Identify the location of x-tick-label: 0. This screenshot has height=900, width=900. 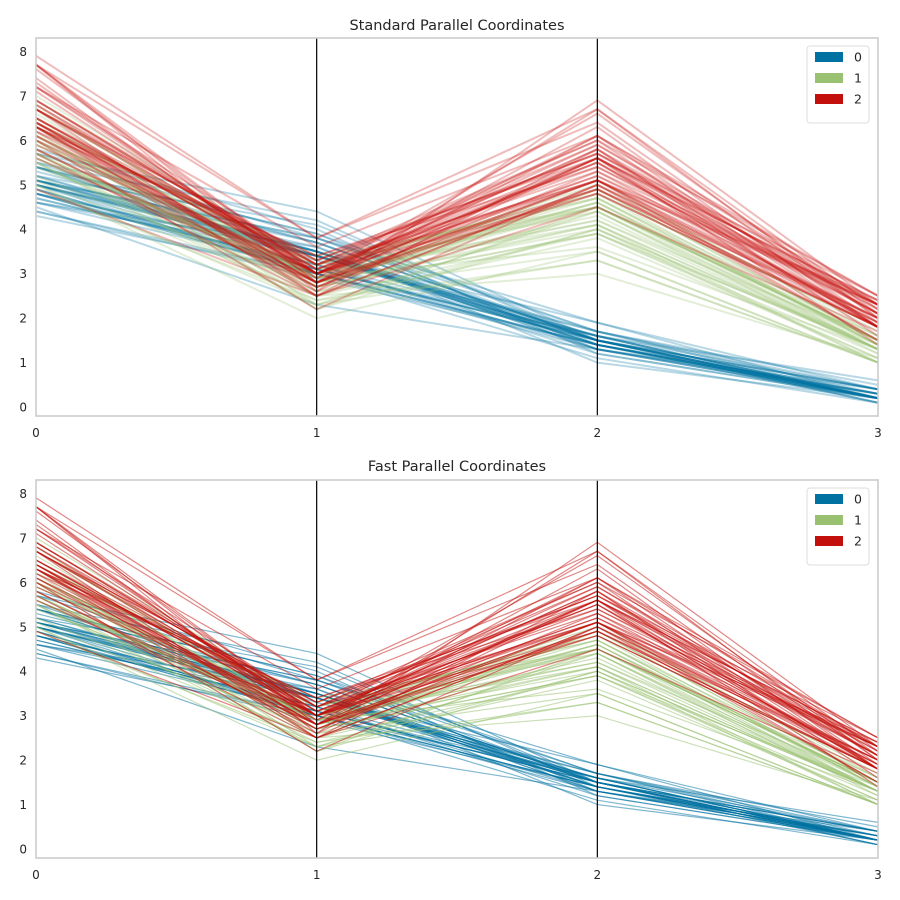
(36, 433).